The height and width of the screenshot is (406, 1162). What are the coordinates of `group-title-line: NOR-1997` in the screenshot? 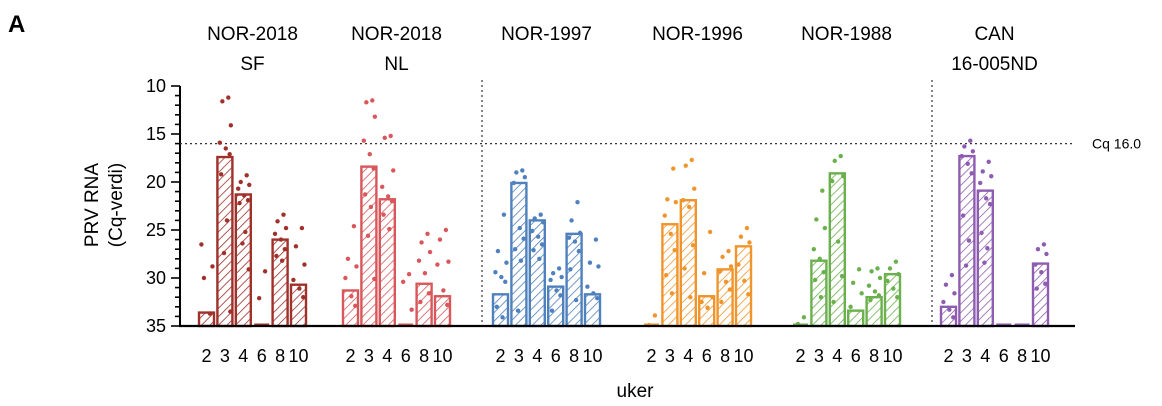 It's located at (546, 34).